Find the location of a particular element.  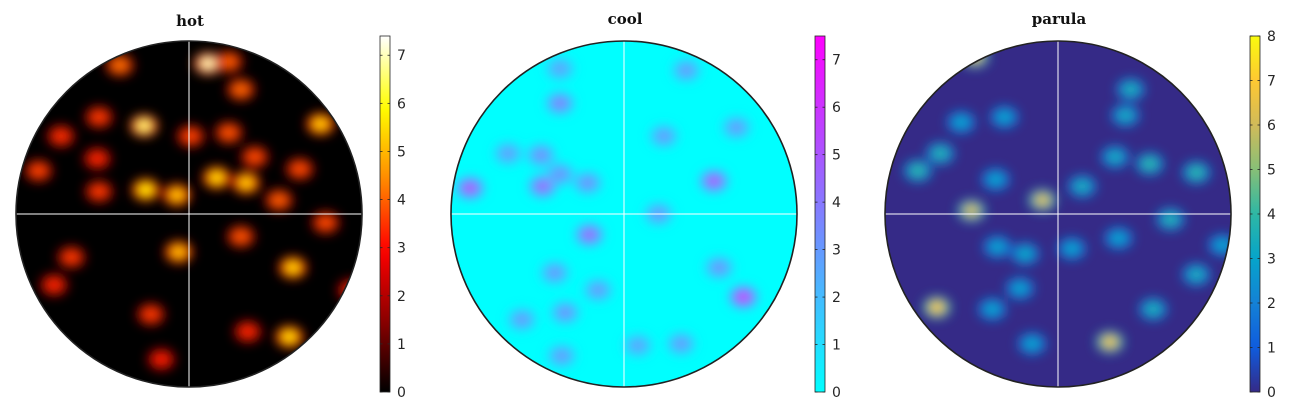

colorbar-tick-label: 8 is located at coordinates (1271, 37).